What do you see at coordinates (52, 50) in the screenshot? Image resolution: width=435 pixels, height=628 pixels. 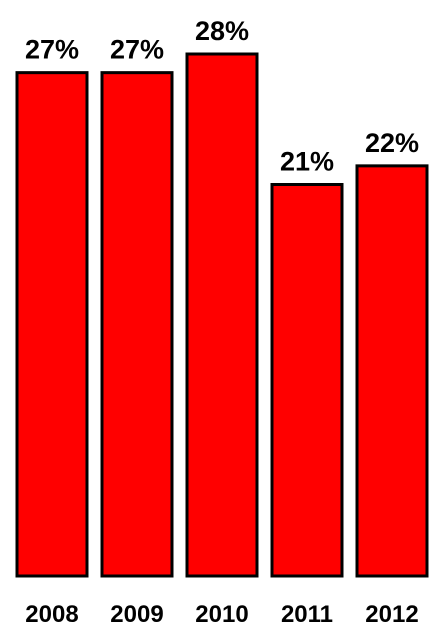 I see `value-label-2008: 27%` at bounding box center [52, 50].